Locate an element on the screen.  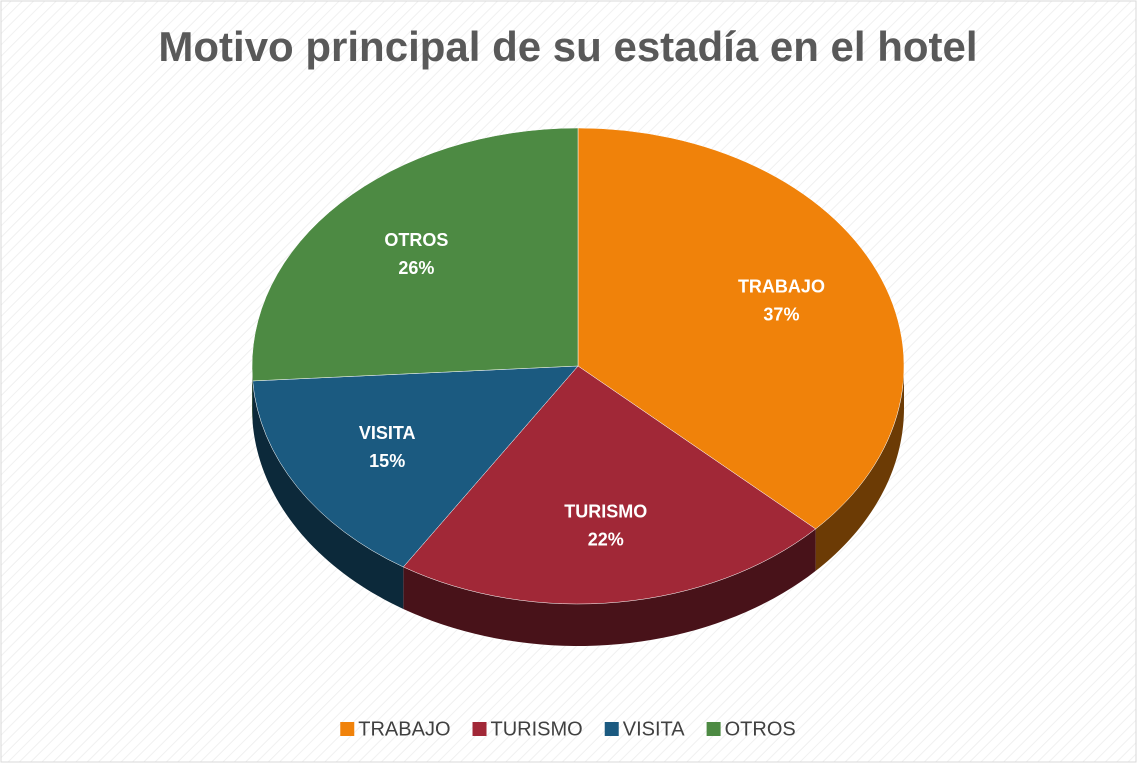
data-label-category: OTROS is located at coordinates (416, 240).